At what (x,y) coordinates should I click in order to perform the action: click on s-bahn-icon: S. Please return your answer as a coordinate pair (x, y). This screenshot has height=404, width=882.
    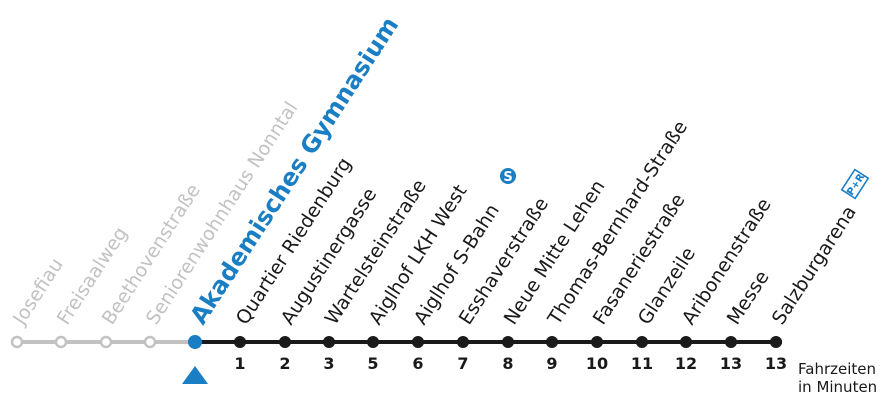
    Looking at the image, I should click on (508, 176).